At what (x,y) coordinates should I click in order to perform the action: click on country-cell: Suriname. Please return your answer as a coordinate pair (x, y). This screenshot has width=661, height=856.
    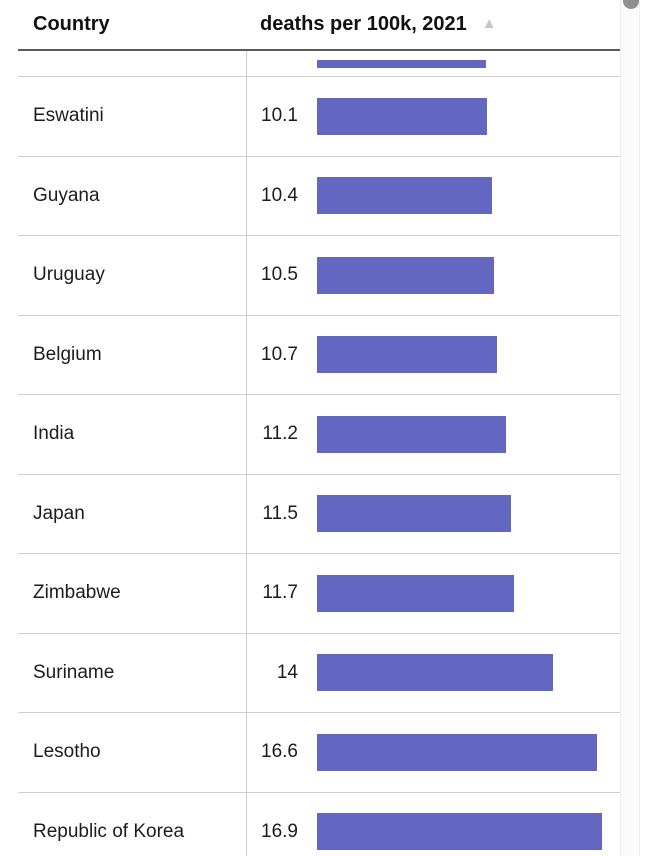
    Looking at the image, I should click on (132, 672).